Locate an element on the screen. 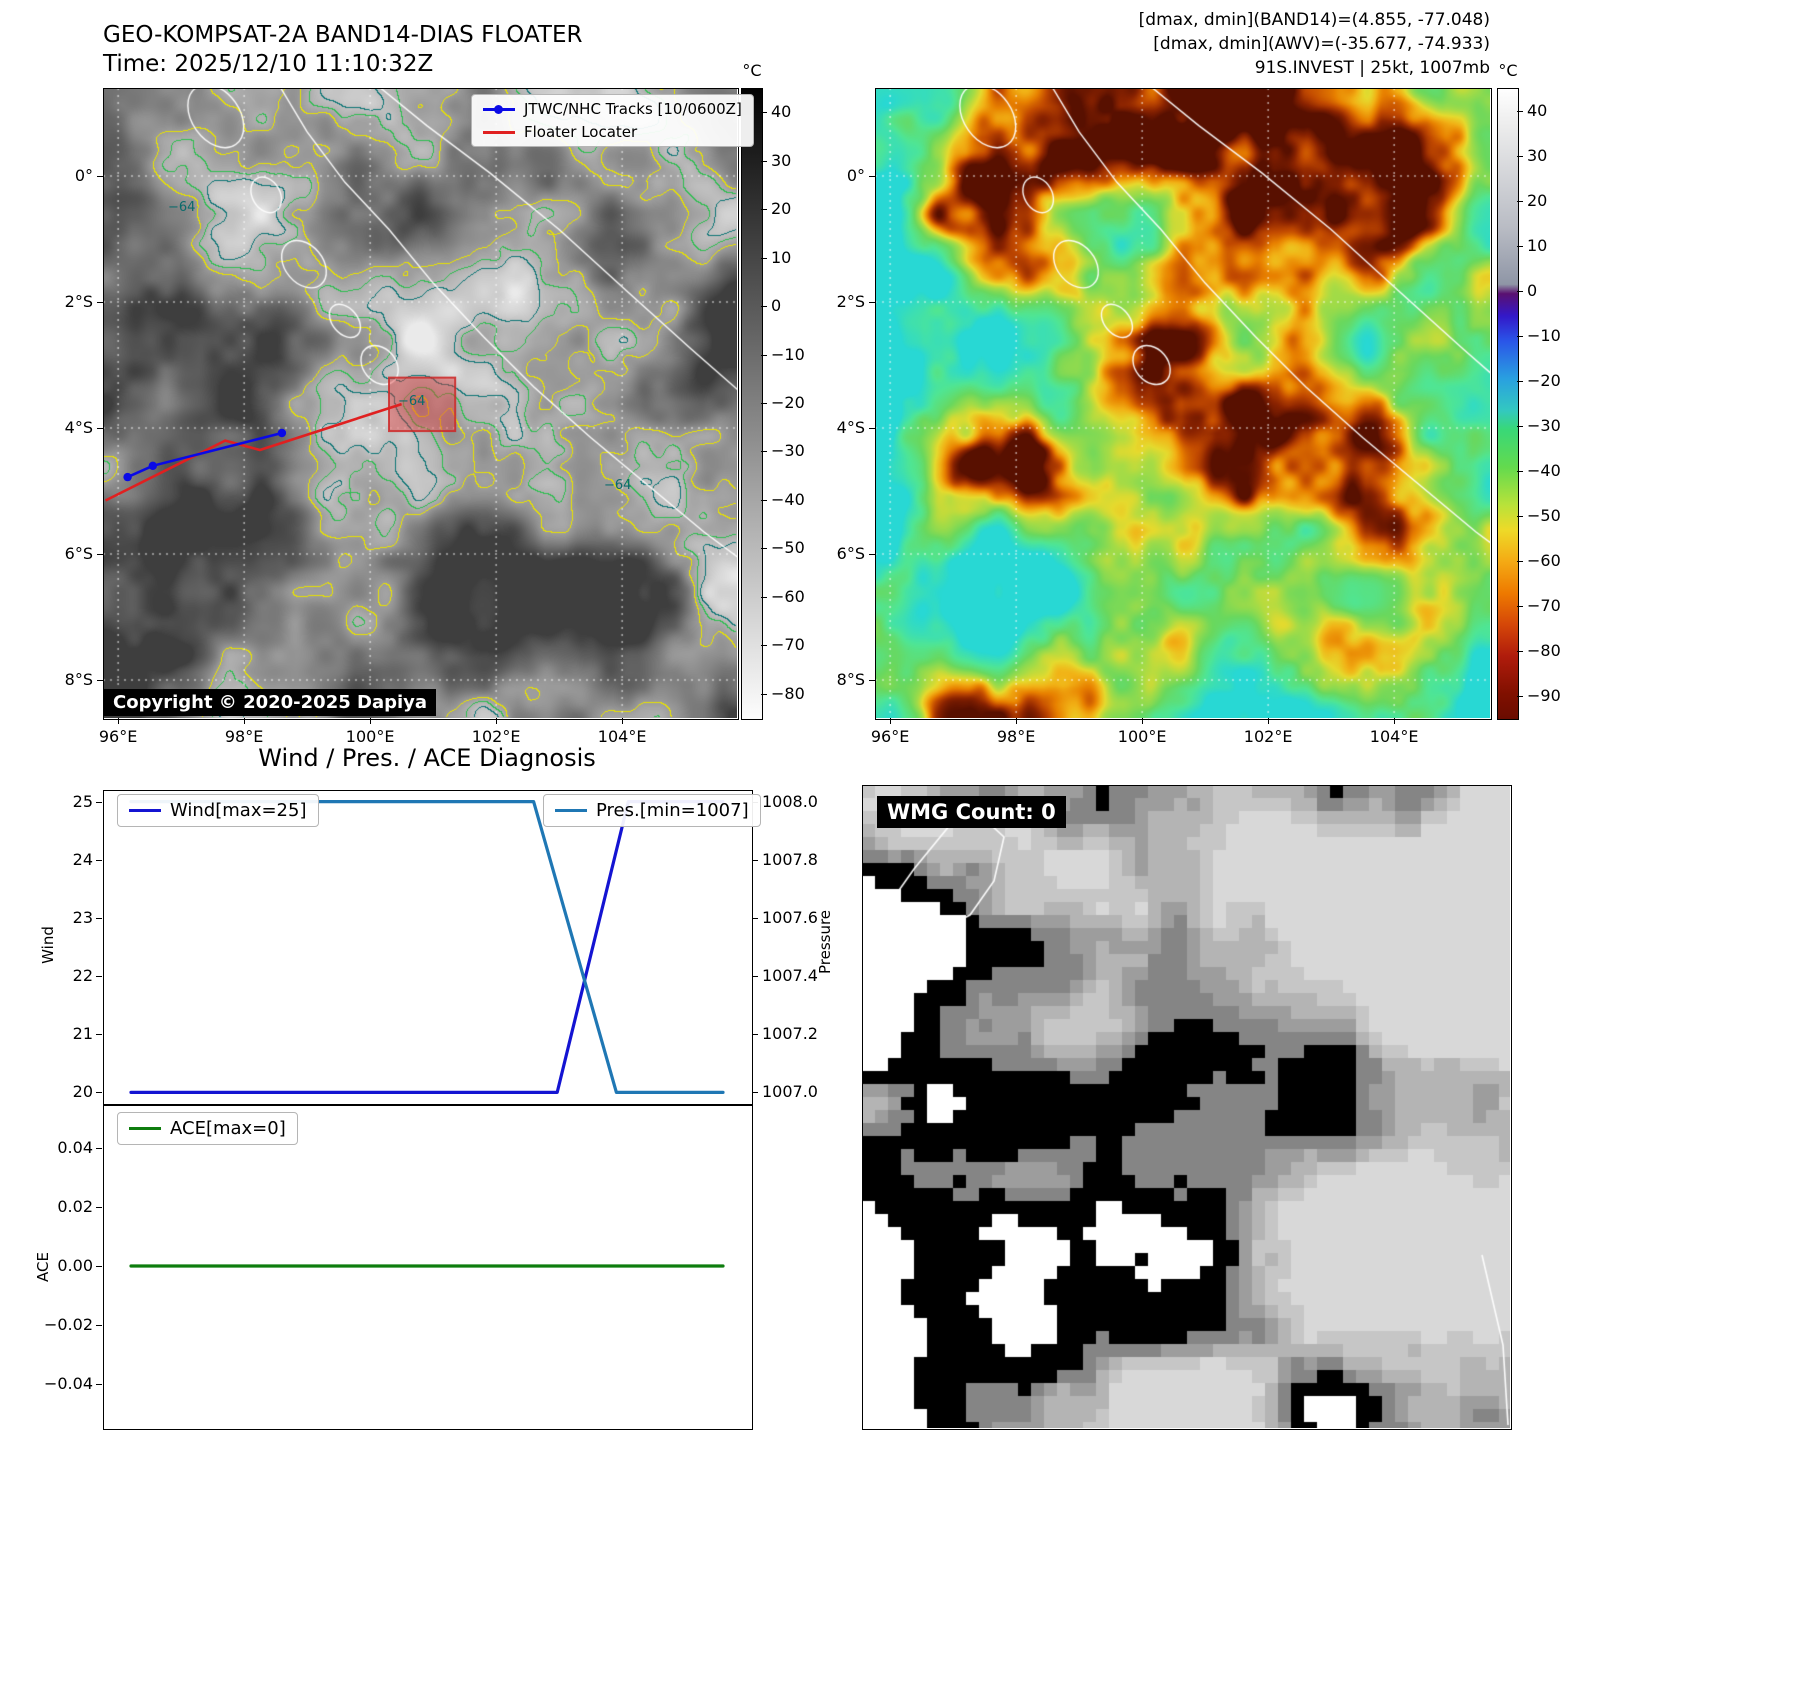 This screenshot has width=1813, height=1690. copyright-banner: Copyright © 2020-2025 Dapiya is located at coordinates (270, 702).